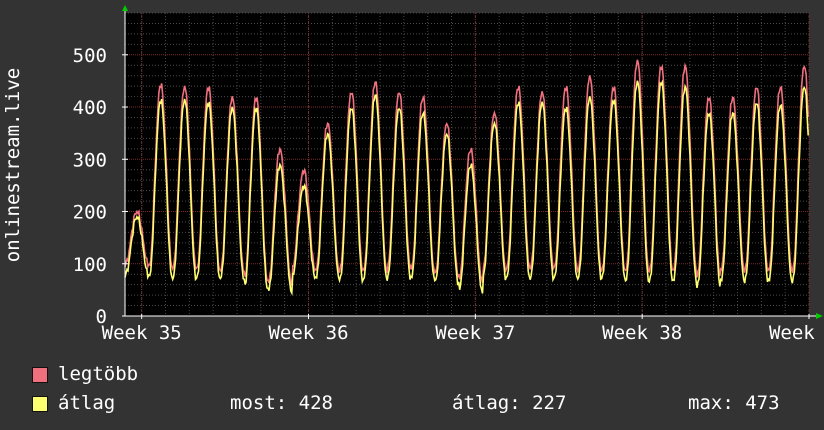  Describe the element at coordinates (819, 316) in the screenshot. I see `x-axis-arrow-icon` at that location.